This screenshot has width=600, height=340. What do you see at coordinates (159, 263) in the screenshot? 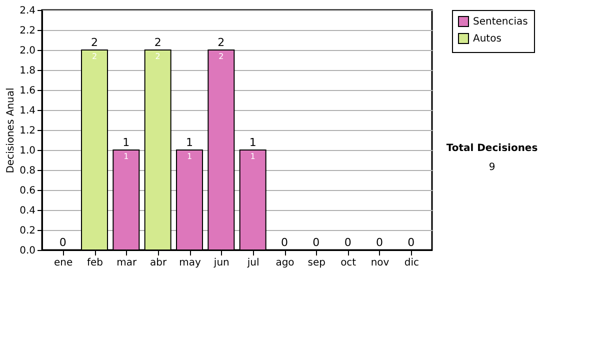
I see `x-tick-label: abr` at bounding box center [159, 263].